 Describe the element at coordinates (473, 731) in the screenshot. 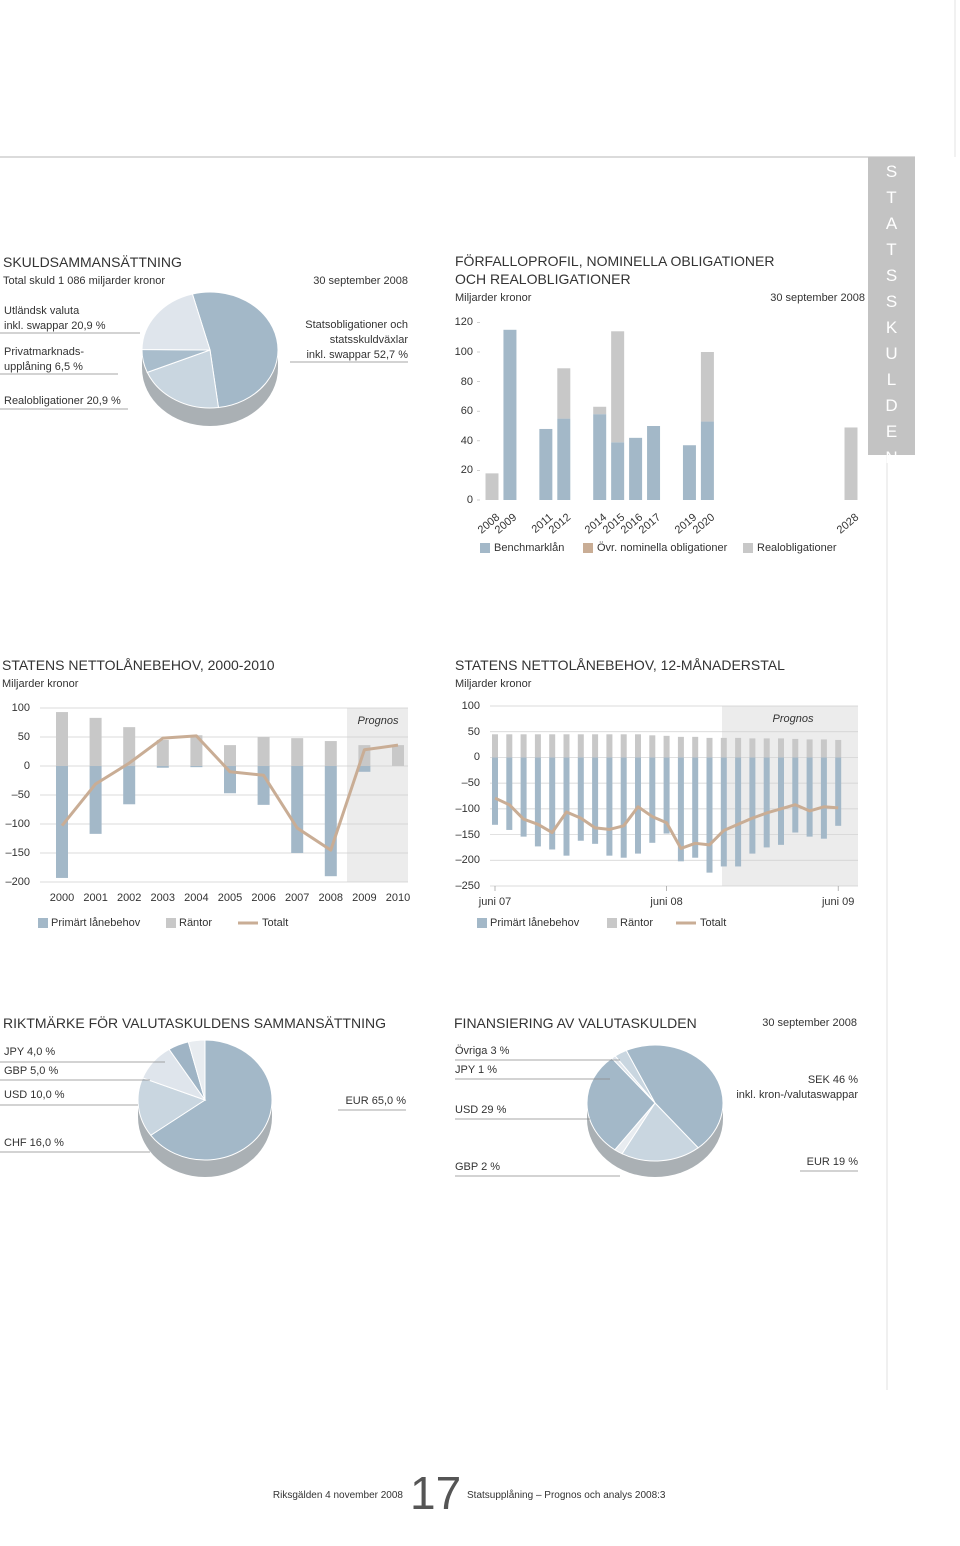

I see `y-tick-label: 50` at that location.